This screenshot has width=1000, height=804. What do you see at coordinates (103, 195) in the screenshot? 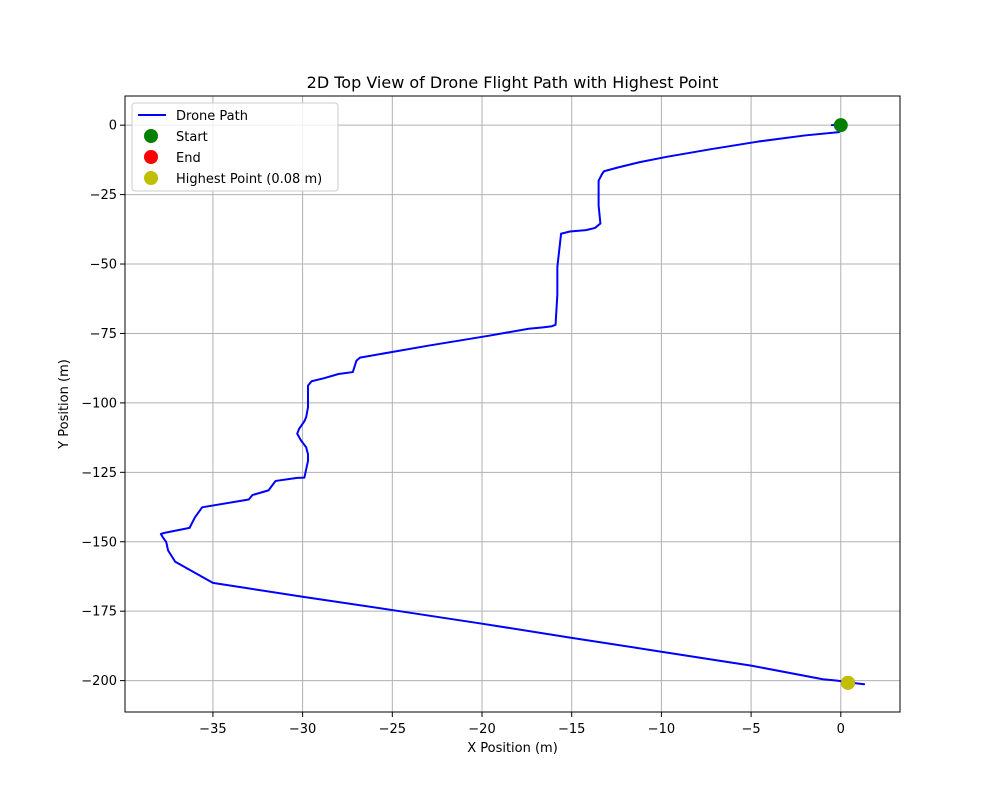
I see `y-tick-label: −25` at bounding box center [103, 195].